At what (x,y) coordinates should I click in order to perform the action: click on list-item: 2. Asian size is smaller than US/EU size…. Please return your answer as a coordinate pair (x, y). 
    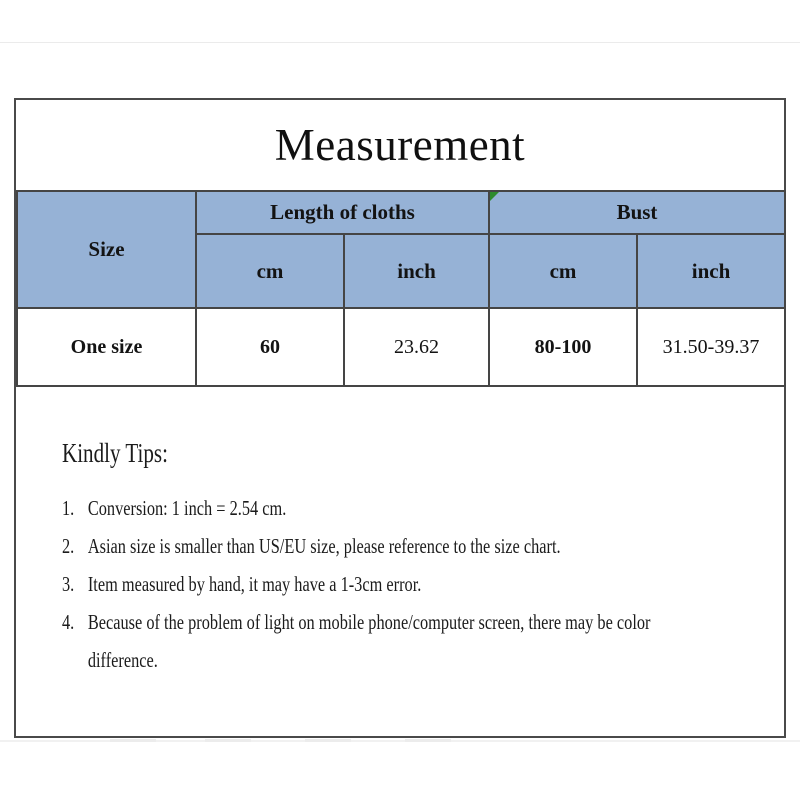
    Looking at the image, I should click on (411, 546).